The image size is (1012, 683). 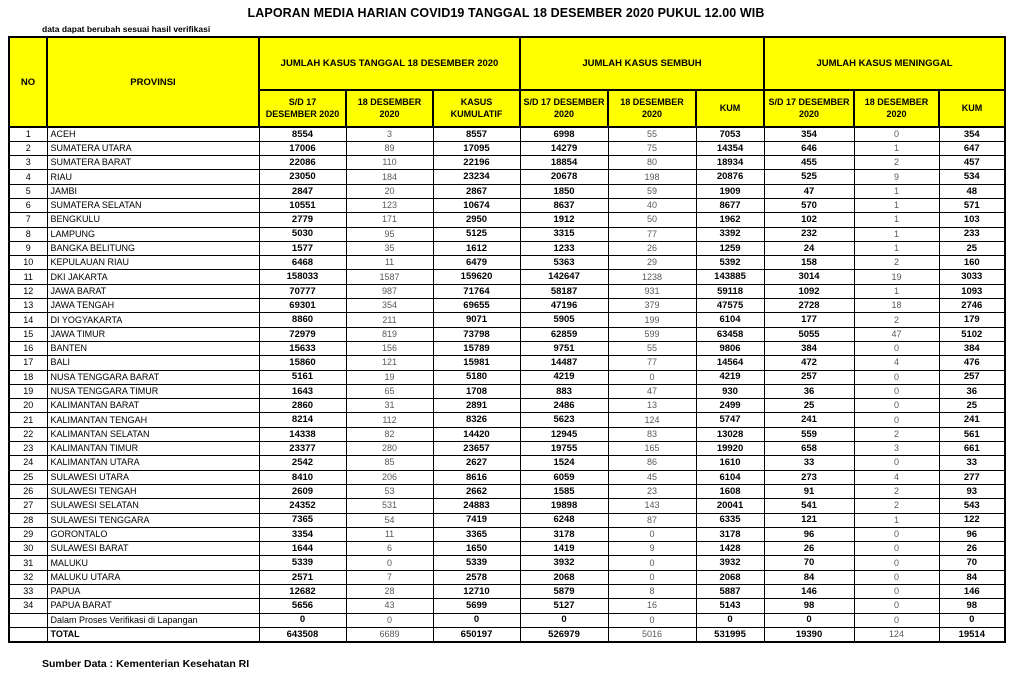 What do you see at coordinates (564, 449) in the screenshot?
I see `cell-sembuh-sd17: 19755` at bounding box center [564, 449].